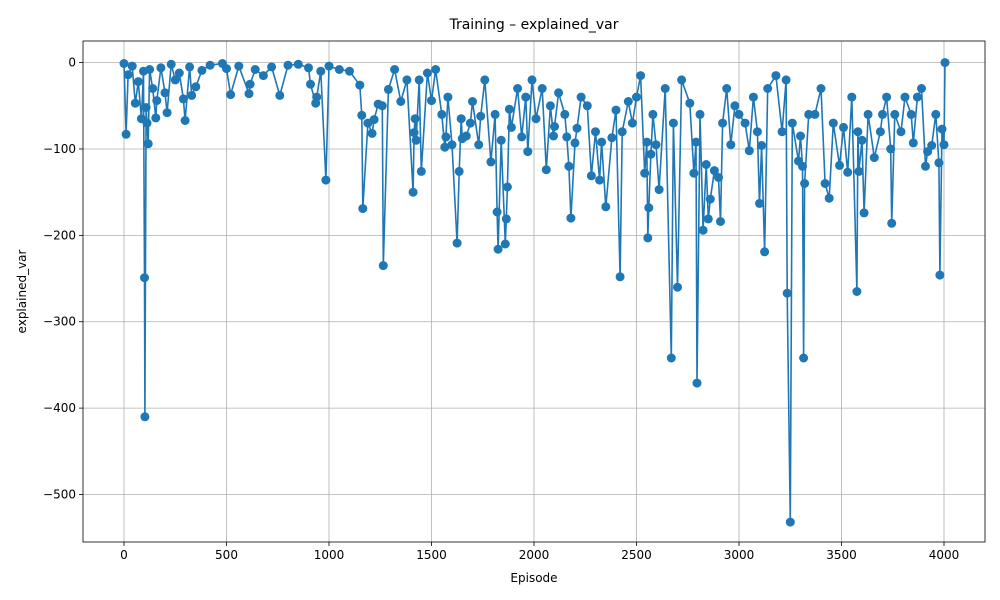 This screenshot has height=600, width=1000. Describe the element at coordinates (533, 578) in the screenshot. I see `x-axis-label: Episode` at that location.